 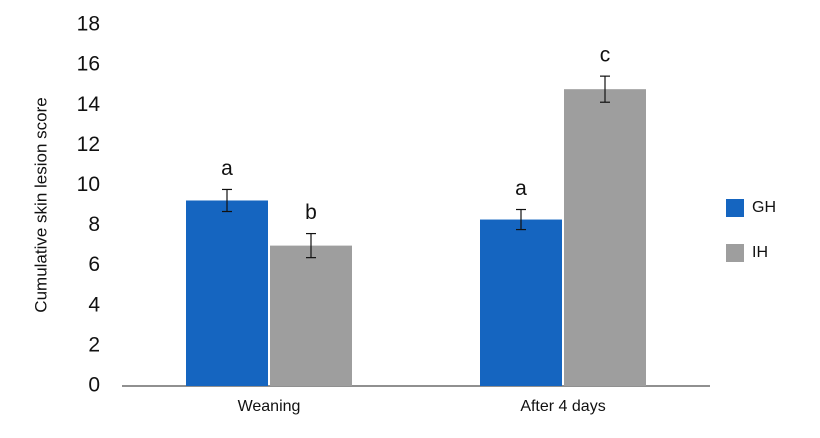 What do you see at coordinates (88, 184) in the screenshot?
I see `y-tick-label: 10` at bounding box center [88, 184].